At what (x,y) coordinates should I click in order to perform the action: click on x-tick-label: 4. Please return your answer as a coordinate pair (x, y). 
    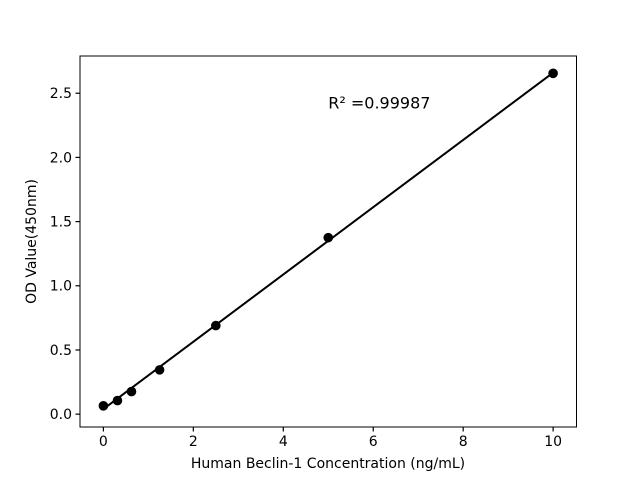
    Looking at the image, I should click on (283, 442).